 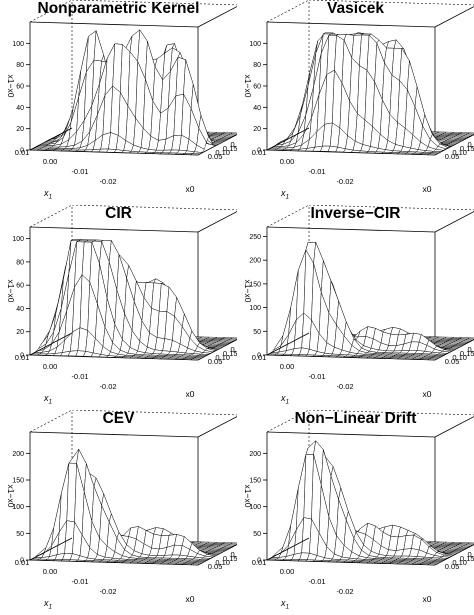 I want to click on panel-title: Nonparametric Kernel, so click(x=118, y=8).